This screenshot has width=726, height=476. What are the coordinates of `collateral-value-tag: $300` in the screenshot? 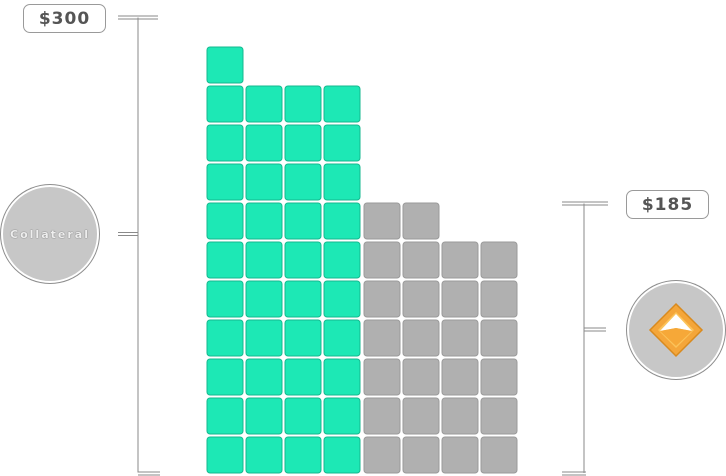 It's located at (64, 18).